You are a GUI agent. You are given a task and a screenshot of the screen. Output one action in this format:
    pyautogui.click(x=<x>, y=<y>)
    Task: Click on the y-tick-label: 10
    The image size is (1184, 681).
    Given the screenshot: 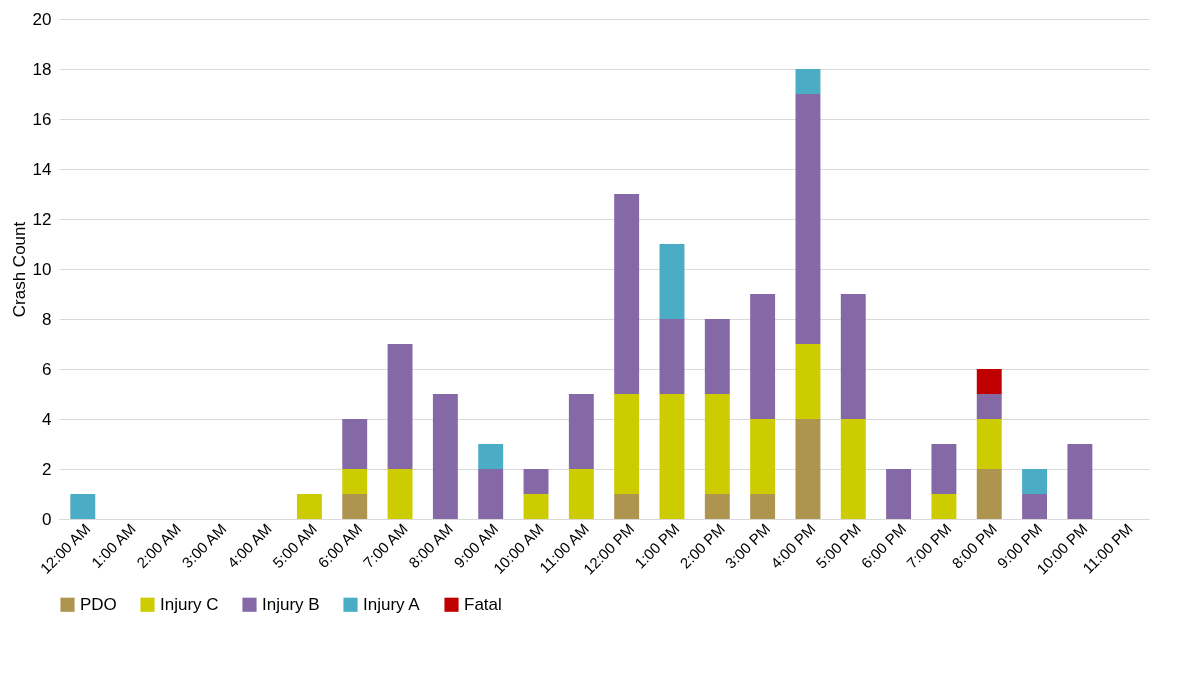 What is the action you would take?
    pyautogui.click(x=42, y=269)
    